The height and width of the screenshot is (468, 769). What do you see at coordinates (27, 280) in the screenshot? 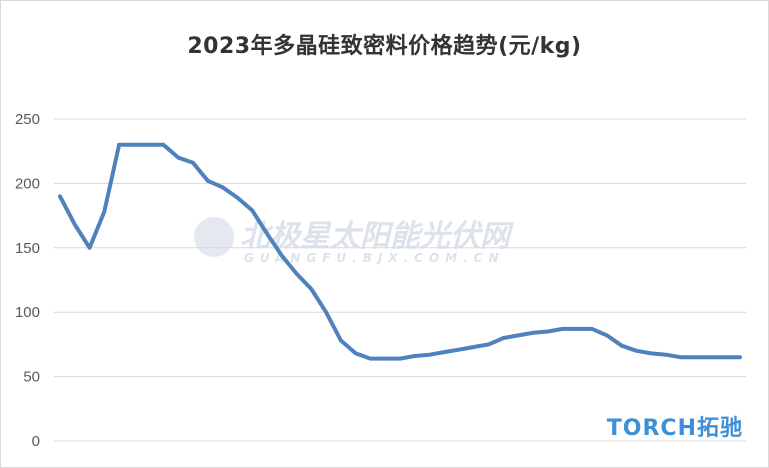
I see `y-axis-tick-labels: 0 50 100 150 200 250` at bounding box center [27, 280].